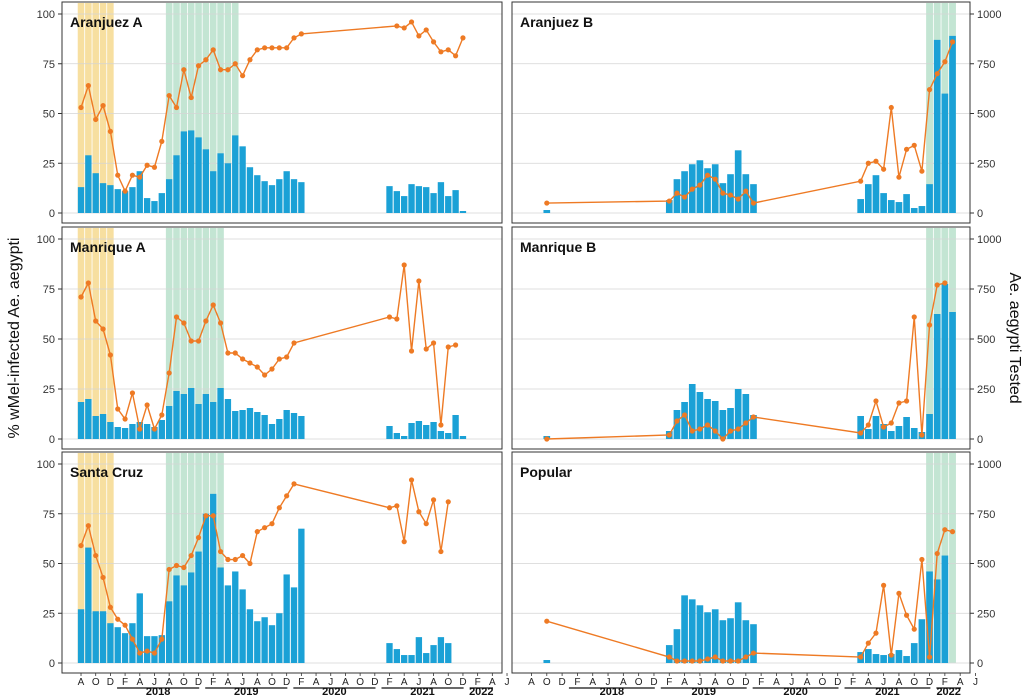 Image resolution: width=1024 pixels, height=696 pixels. Describe the element at coordinates (270, 112) in the screenshot. I see `panel-aranjuez-a: Aranjuez A 0 25 50 75 100` at that location.